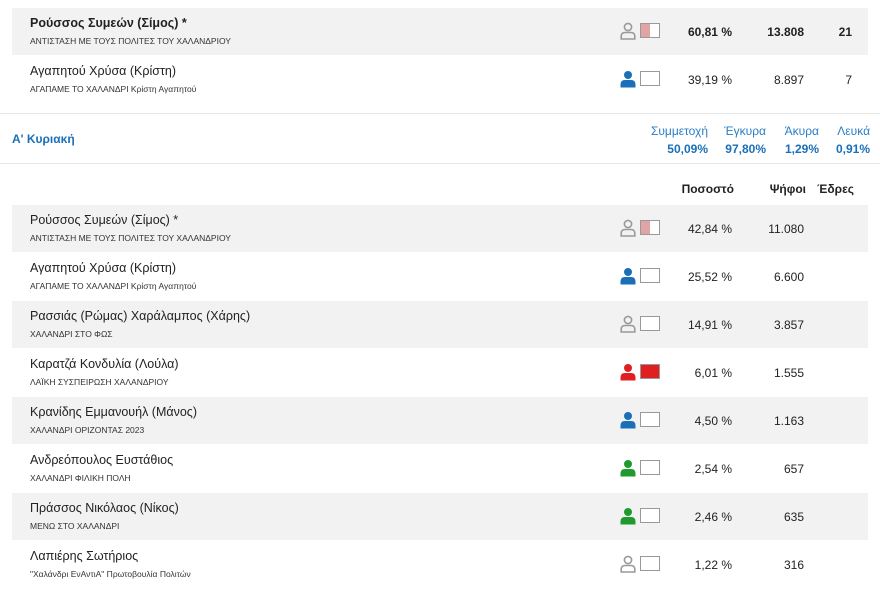 The height and width of the screenshot is (590, 880). What do you see at coordinates (99, 382) in the screenshot?
I see `party-name: ΛΑΪΚΗ ΣΥΣΠΕΙΡΩΣΗ ΧΑΛΑΝΔΡΙΟΥ` at bounding box center [99, 382].